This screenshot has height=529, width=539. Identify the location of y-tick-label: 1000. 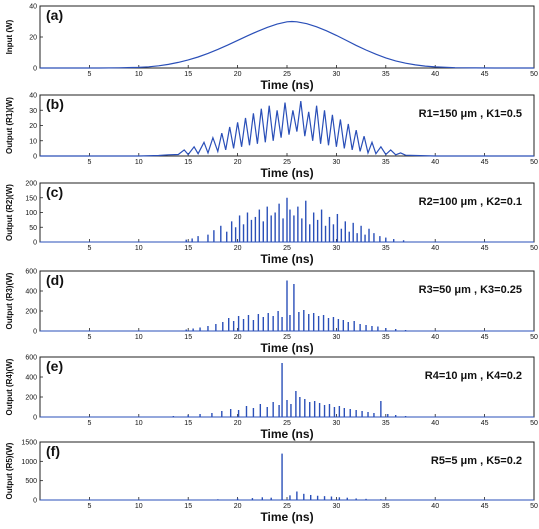
(29, 462).